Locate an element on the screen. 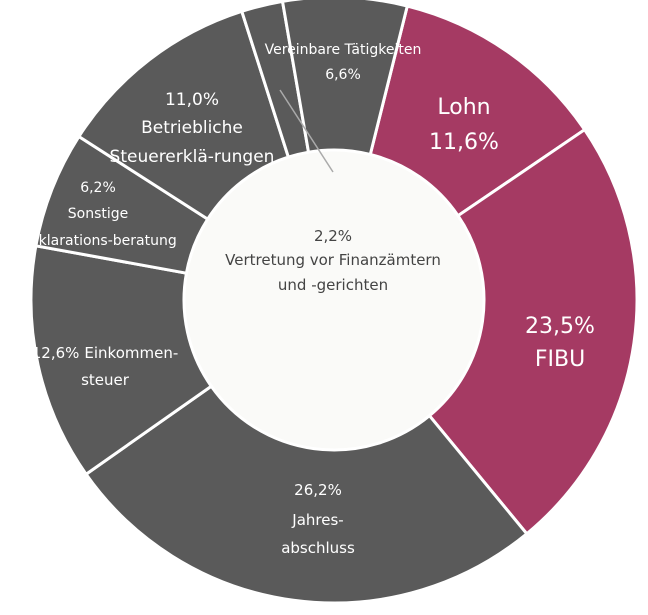 This screenshot has width=648, height=615. value-label: 26,2% is located at coordinates (318, 490).